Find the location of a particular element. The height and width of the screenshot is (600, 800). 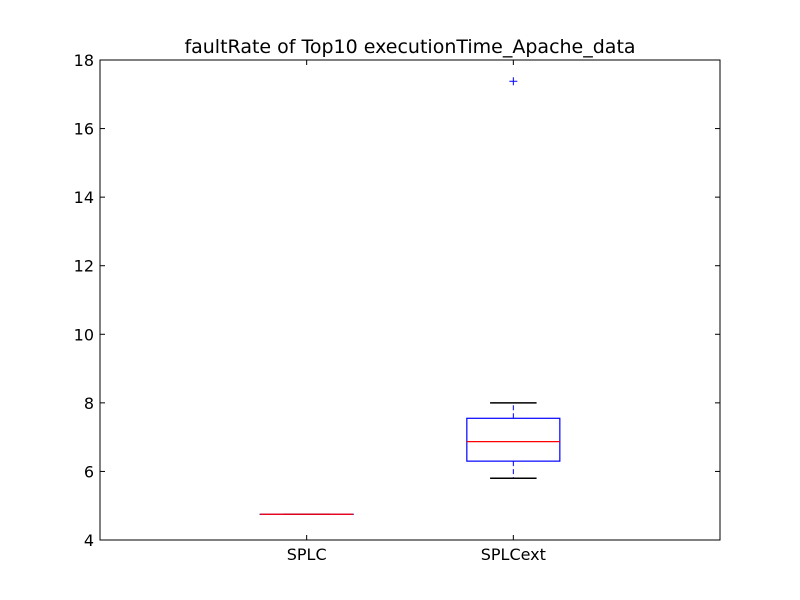

y-tick-label: 16 is located at coordinates (84, 129).